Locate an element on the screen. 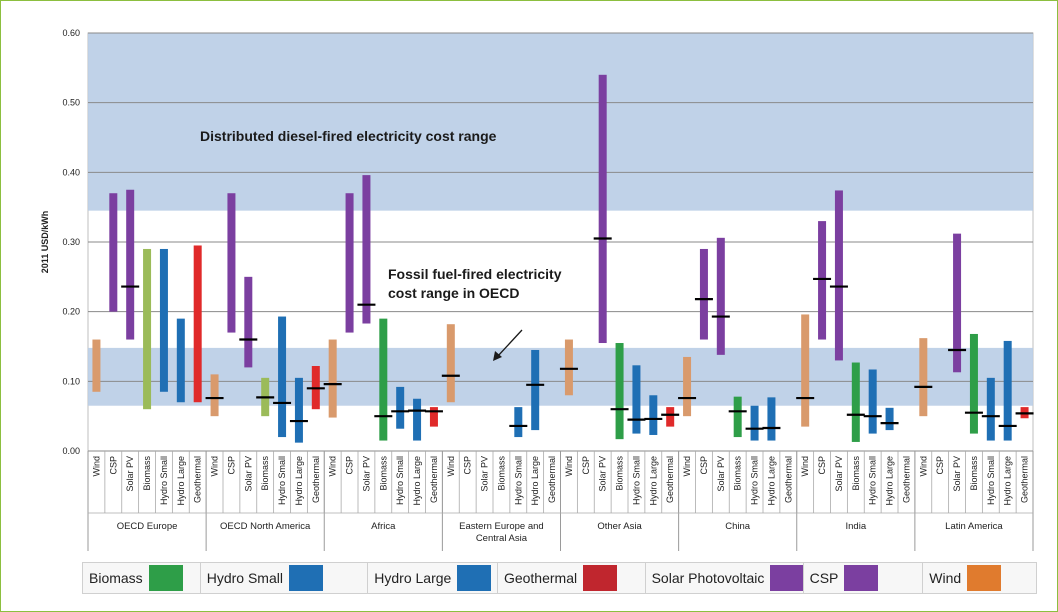 This screenshot has width=1058, height=612. legend-label: Hydro Large is located at coordinates (413, 578).